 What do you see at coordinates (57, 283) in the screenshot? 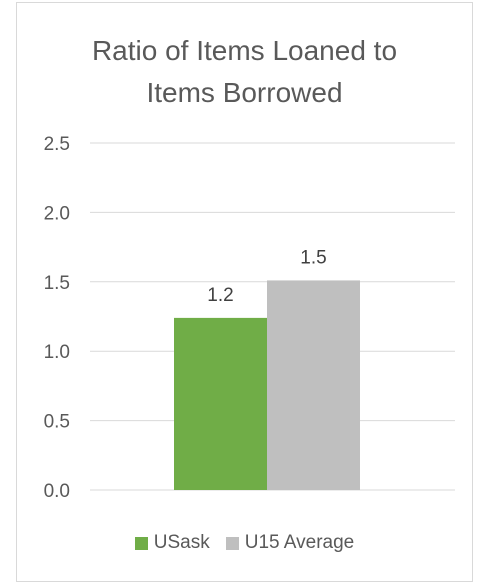
I see `y-tick-label: 1.5` at bounding box center [57, 283].